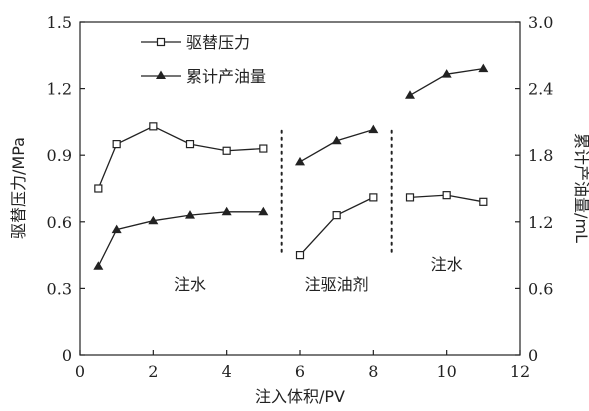  I want to click on x-tick-label: 4, so click(227, 371).